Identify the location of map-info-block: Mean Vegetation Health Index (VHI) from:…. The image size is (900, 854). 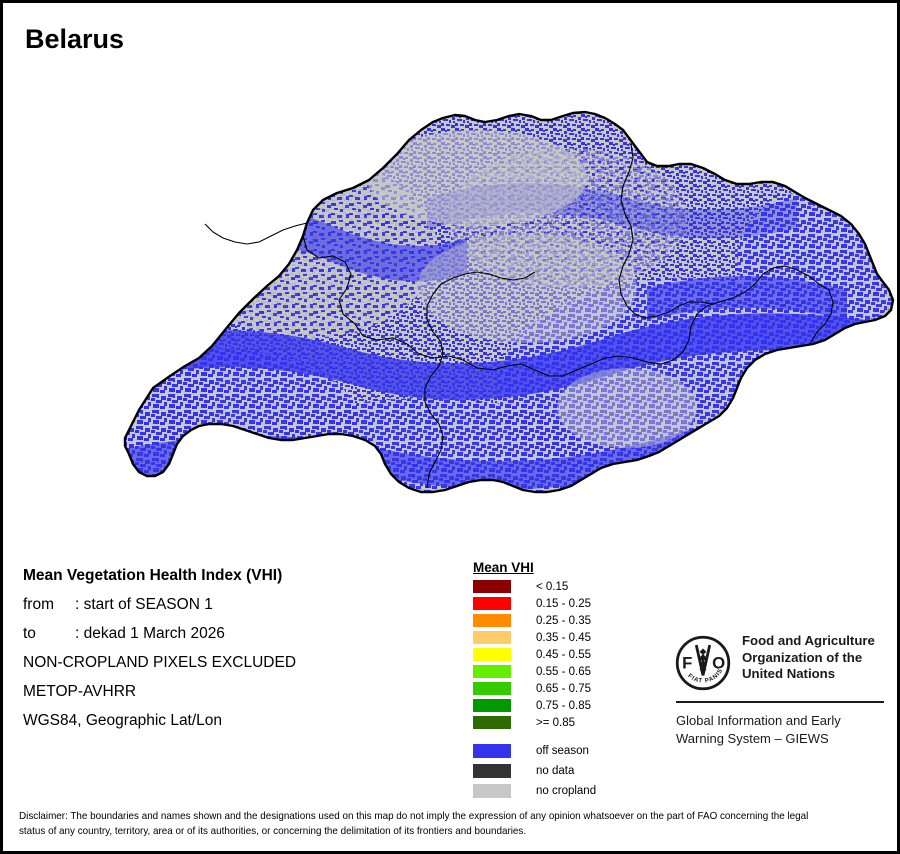
(233, 648).